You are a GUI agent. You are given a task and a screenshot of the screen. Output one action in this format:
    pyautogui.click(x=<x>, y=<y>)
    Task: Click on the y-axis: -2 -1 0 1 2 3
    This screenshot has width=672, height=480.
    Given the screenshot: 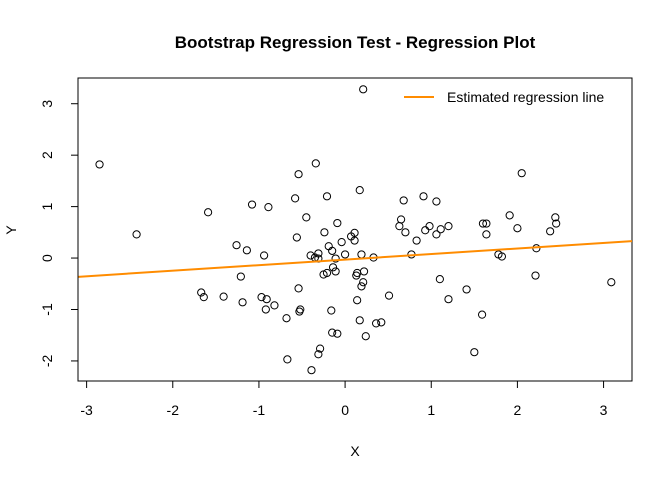 What is the action you would take?
    pyautogui.click(x=59, y=234)
    